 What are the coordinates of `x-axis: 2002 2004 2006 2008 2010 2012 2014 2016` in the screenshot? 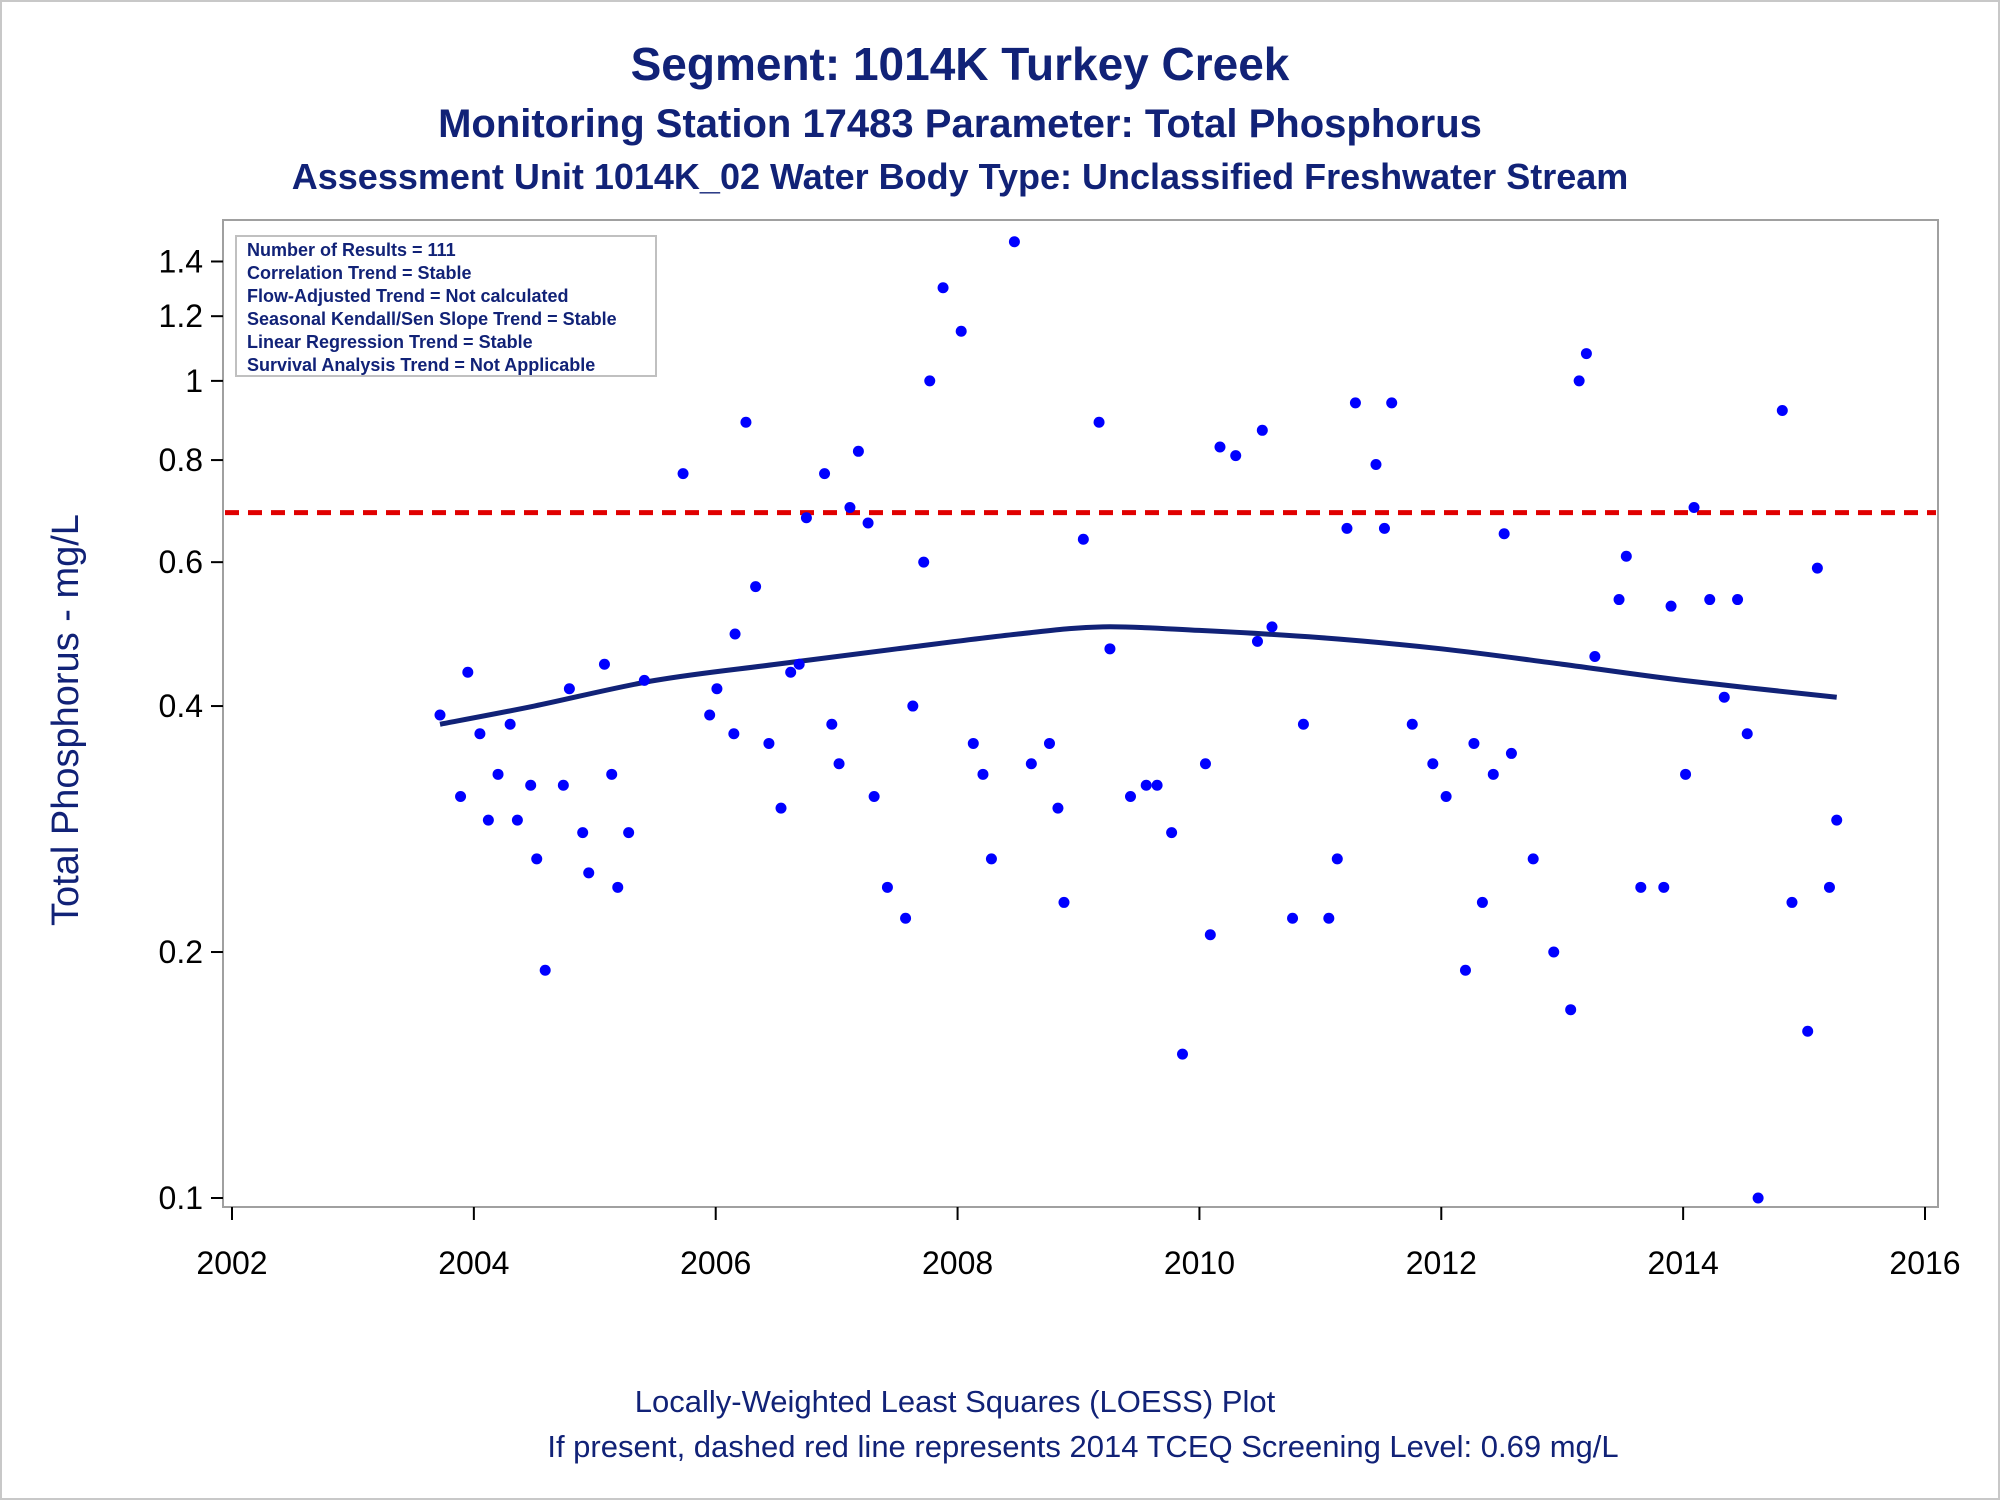 It's located at (1078, 1244).